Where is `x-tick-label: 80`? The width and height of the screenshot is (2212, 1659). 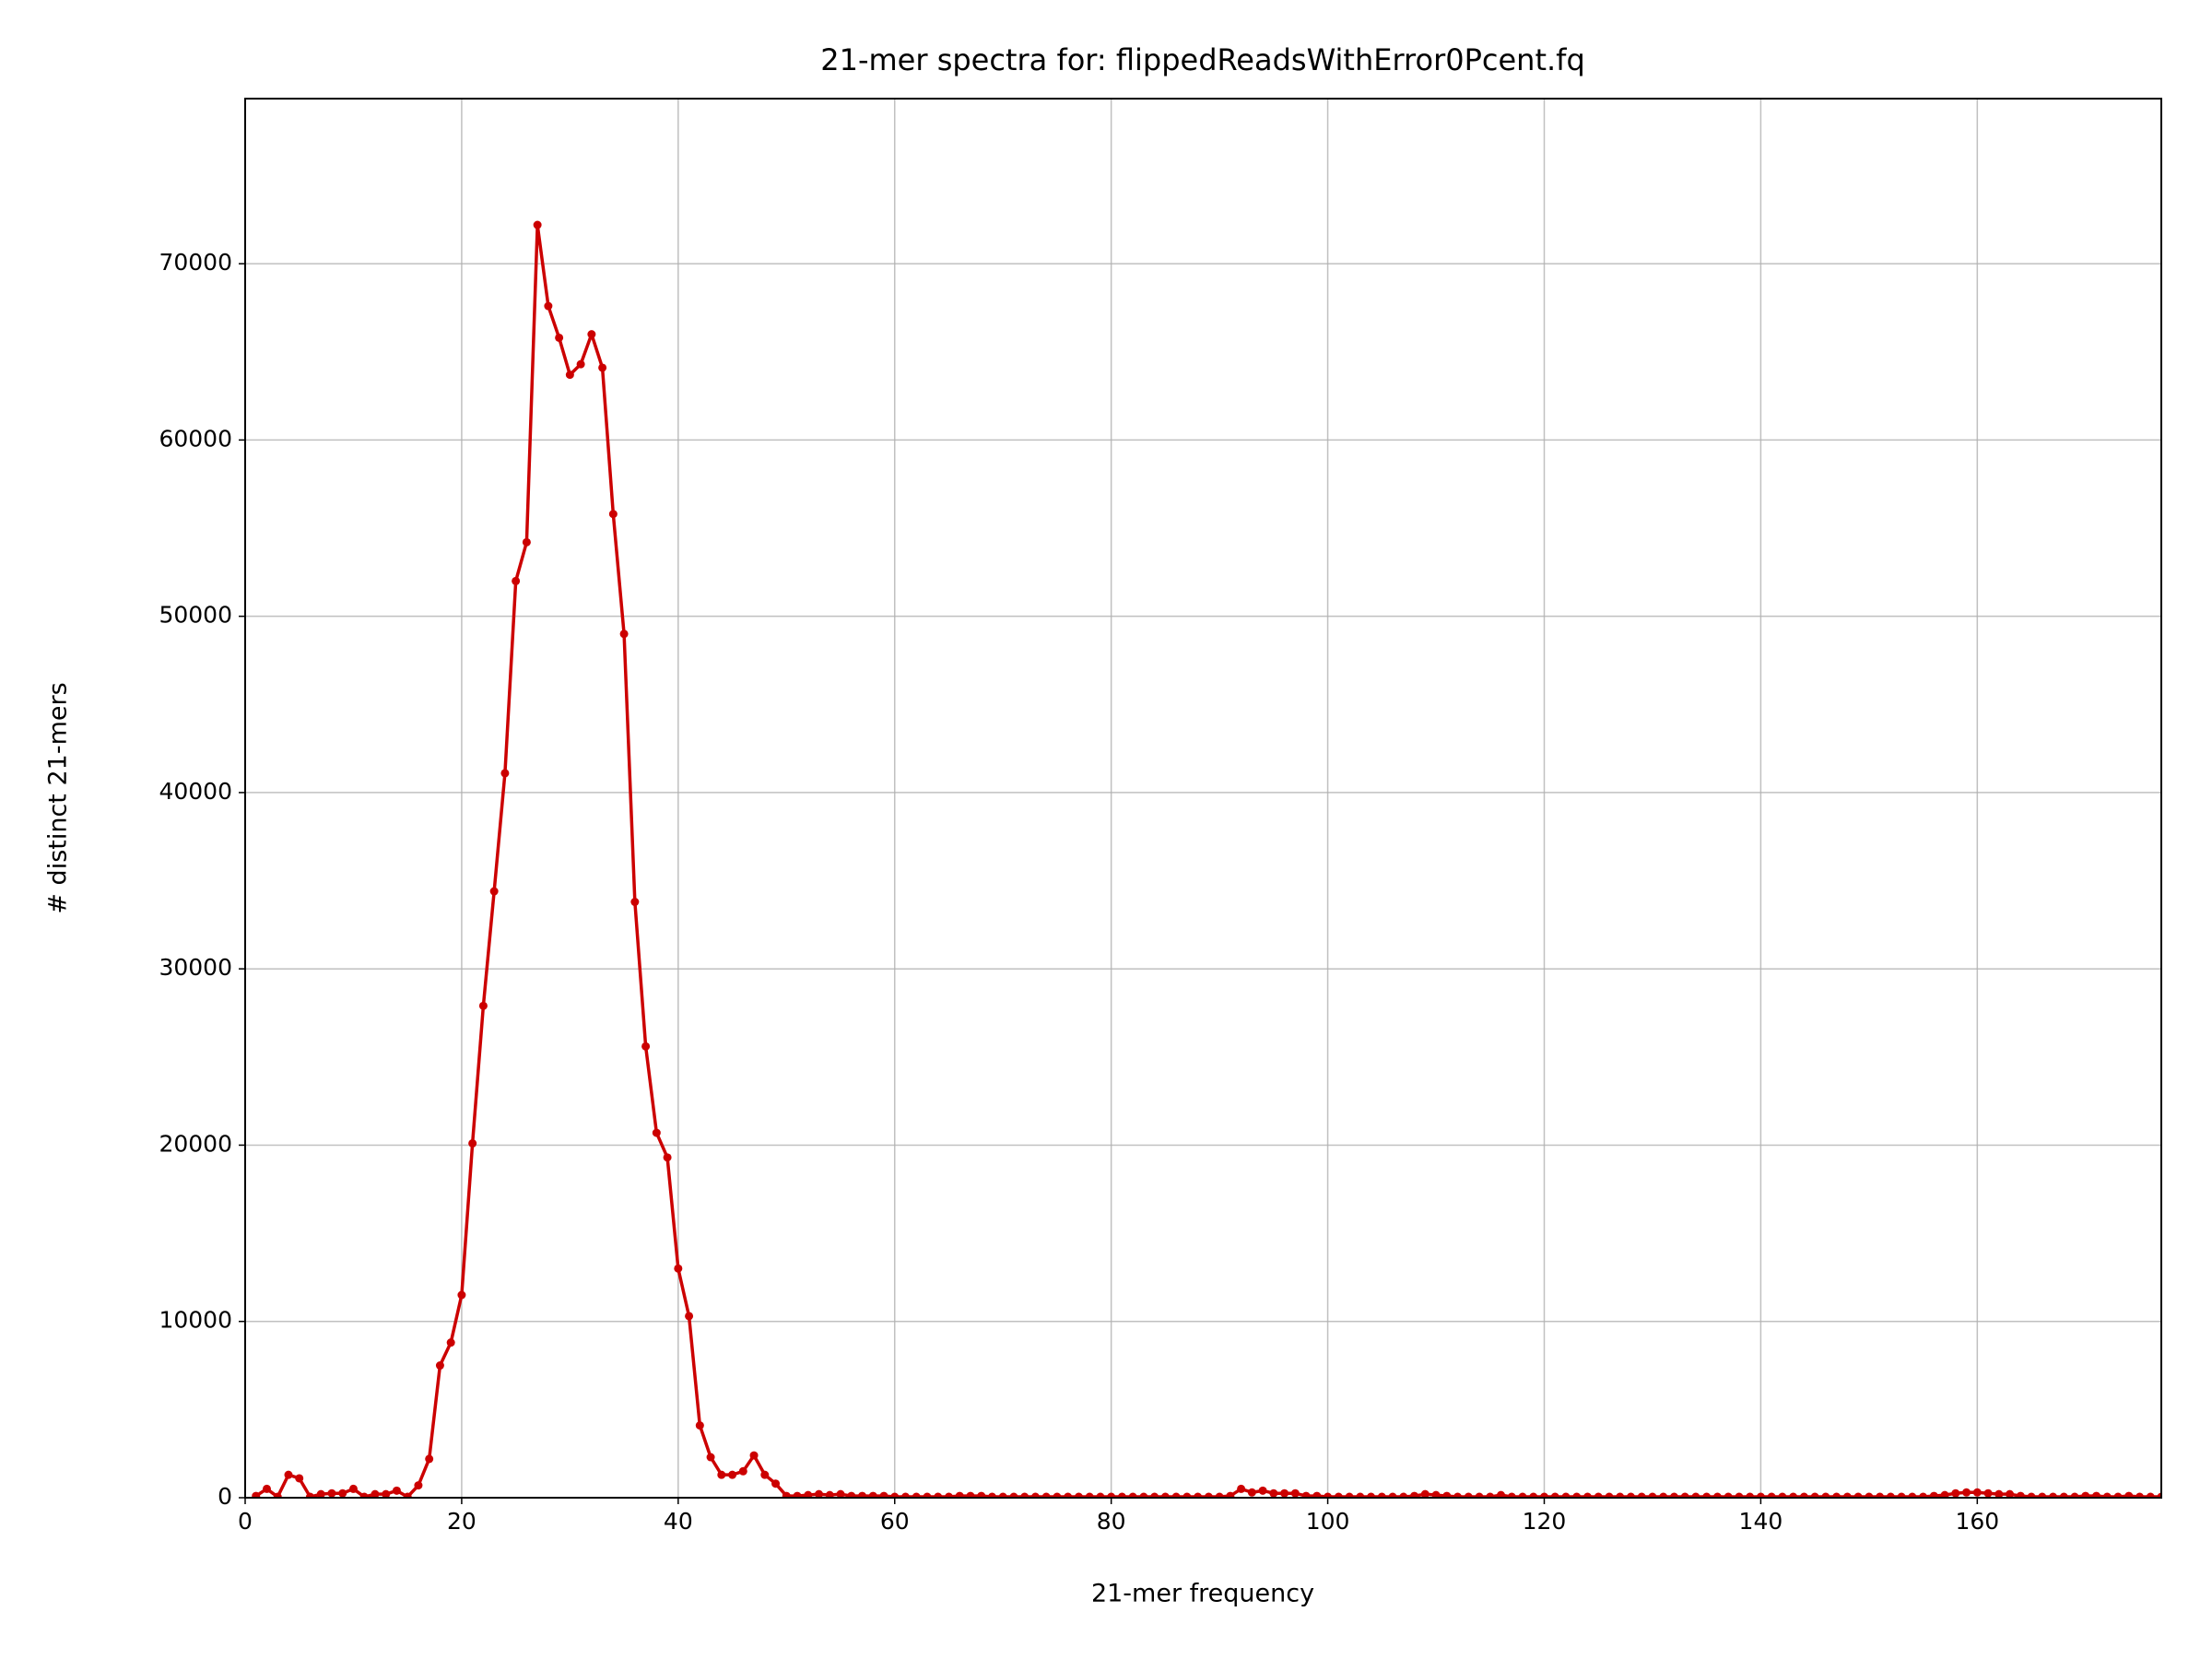
x-tick-label: 80 is located at coordinates (1111, 1521).